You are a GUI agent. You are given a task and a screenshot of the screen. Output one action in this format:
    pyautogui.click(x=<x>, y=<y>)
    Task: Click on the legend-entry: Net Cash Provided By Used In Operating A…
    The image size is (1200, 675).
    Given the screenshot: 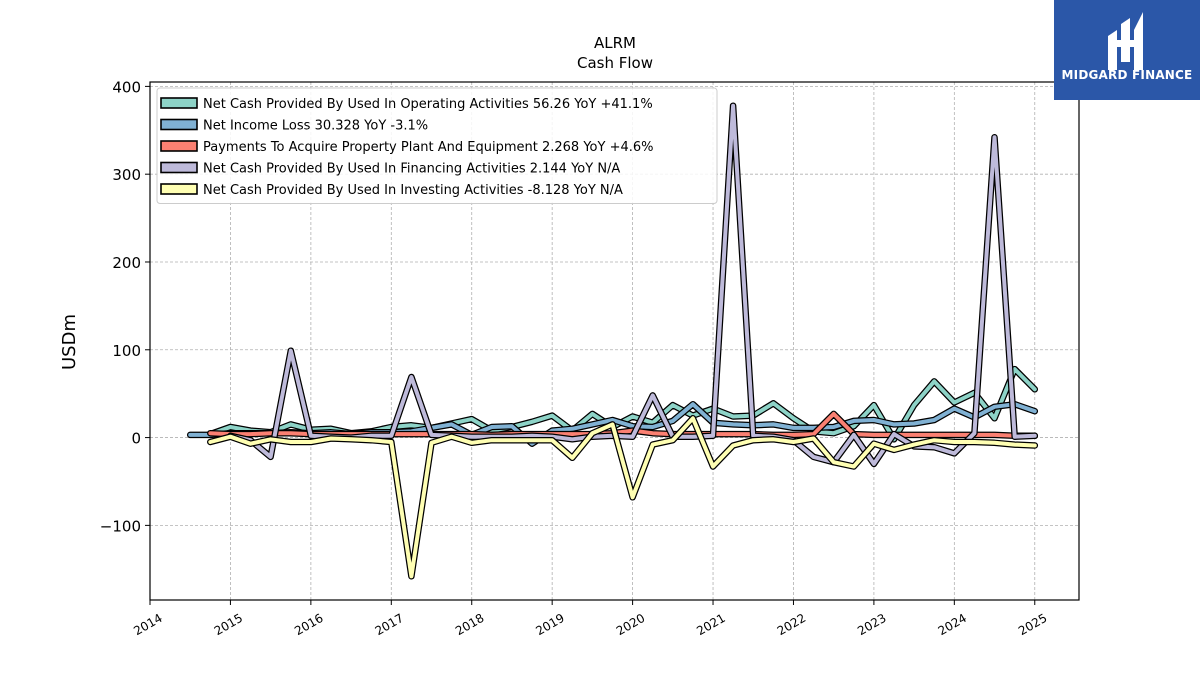 What is the action you would take?
    pyautogui.click(x=428, y=104)
    